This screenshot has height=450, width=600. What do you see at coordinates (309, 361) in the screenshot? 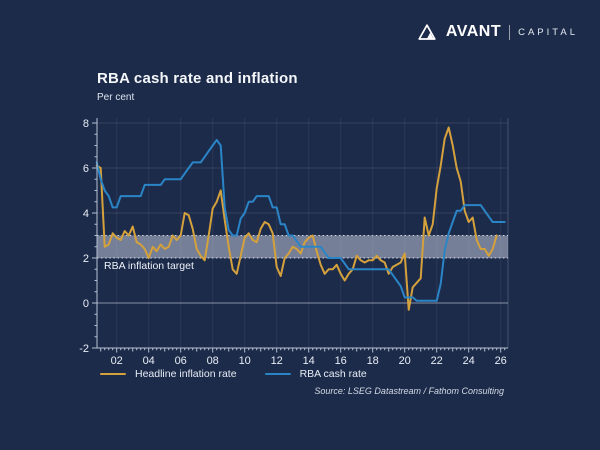
I see `x-tick-label: 14` at bounding box center [309, 361].